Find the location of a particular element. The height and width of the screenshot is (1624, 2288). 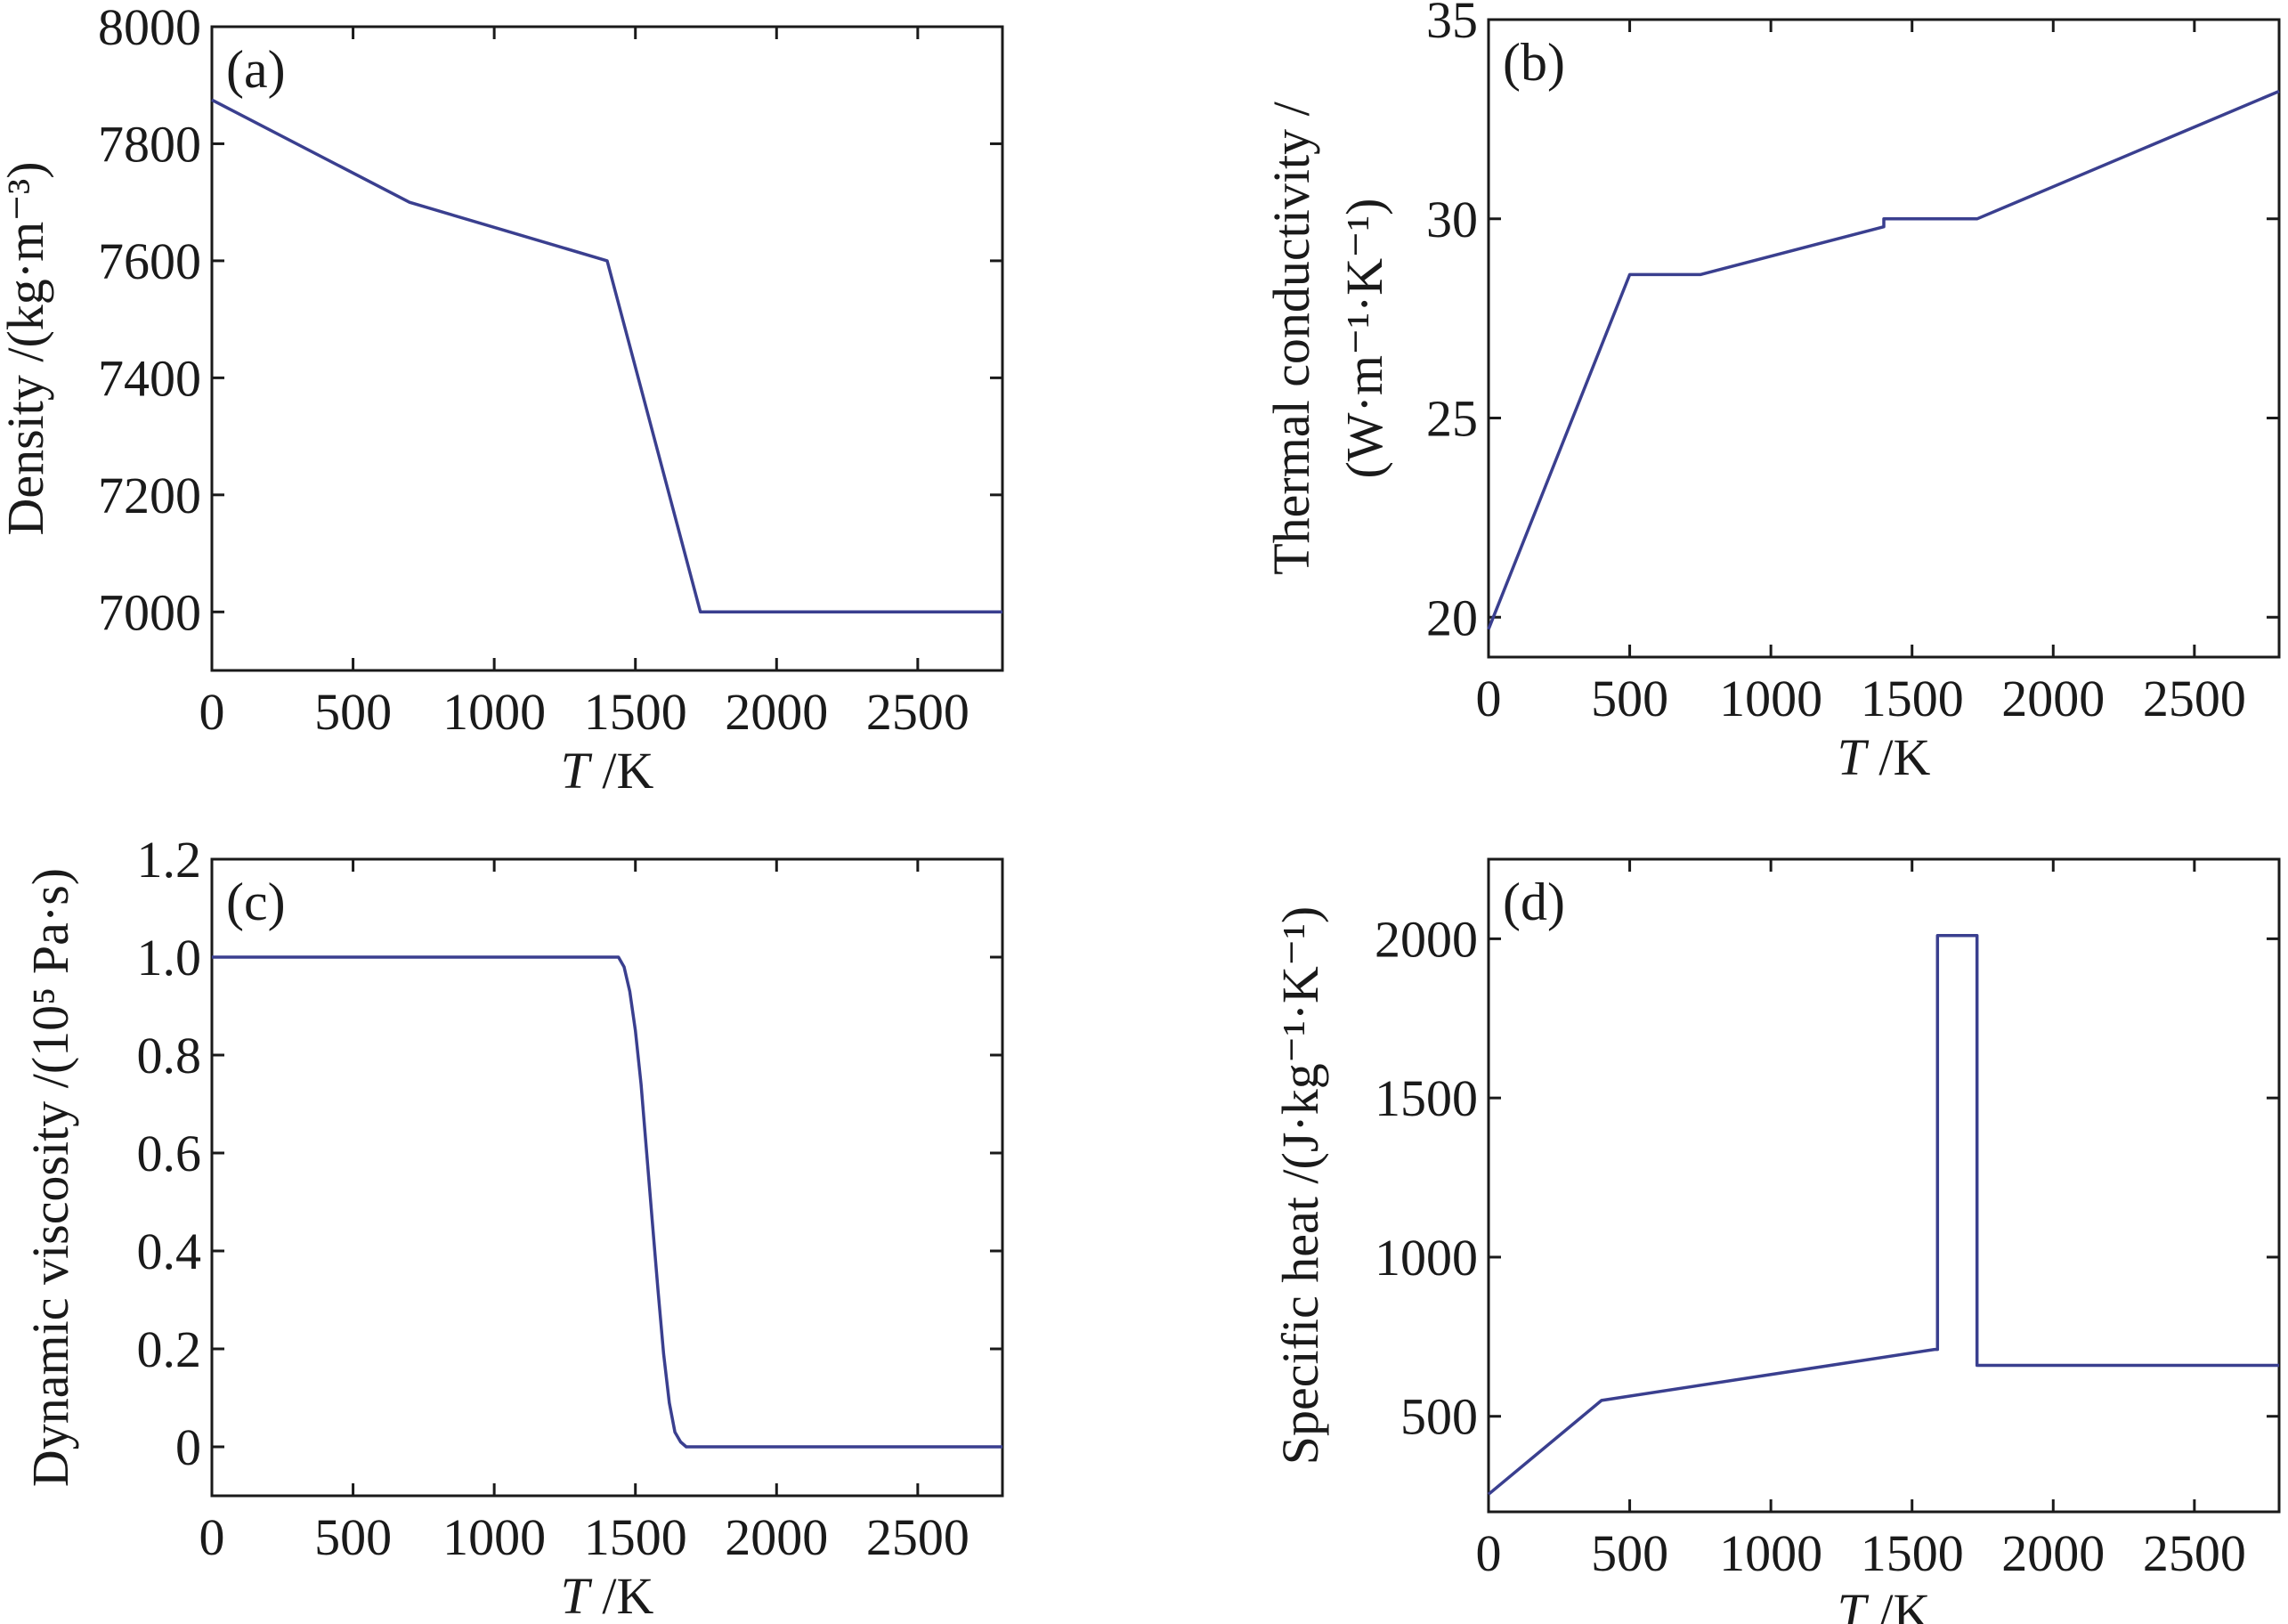

panel-label: (b) is located at coordinates (1534, 62).